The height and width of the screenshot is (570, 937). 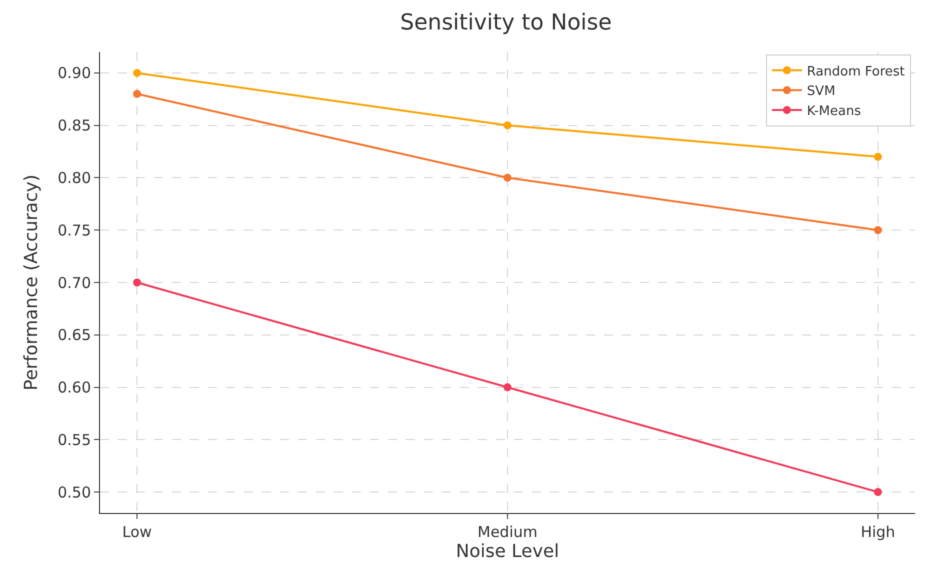 What do you see at coordinates (506, 23) in the screenshot?
I see `chart-title: Sensitivity to Noise` at bounding box center [506, 23].